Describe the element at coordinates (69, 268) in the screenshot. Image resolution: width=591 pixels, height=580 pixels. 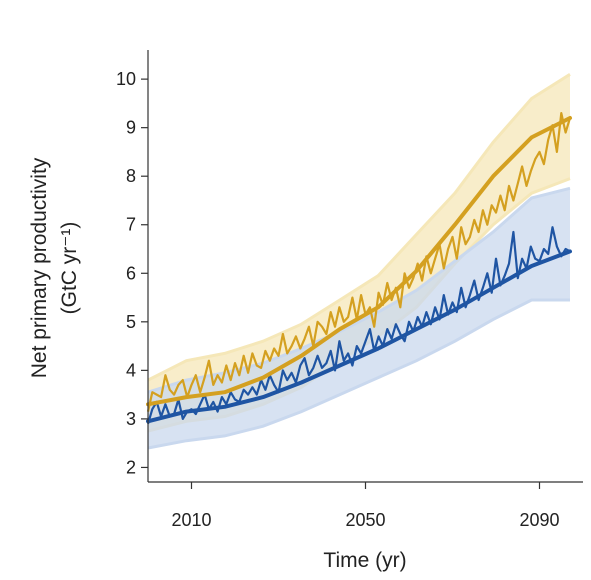
I see `y-axis-title-line2: (GtC yr⁻¹)` at that location.